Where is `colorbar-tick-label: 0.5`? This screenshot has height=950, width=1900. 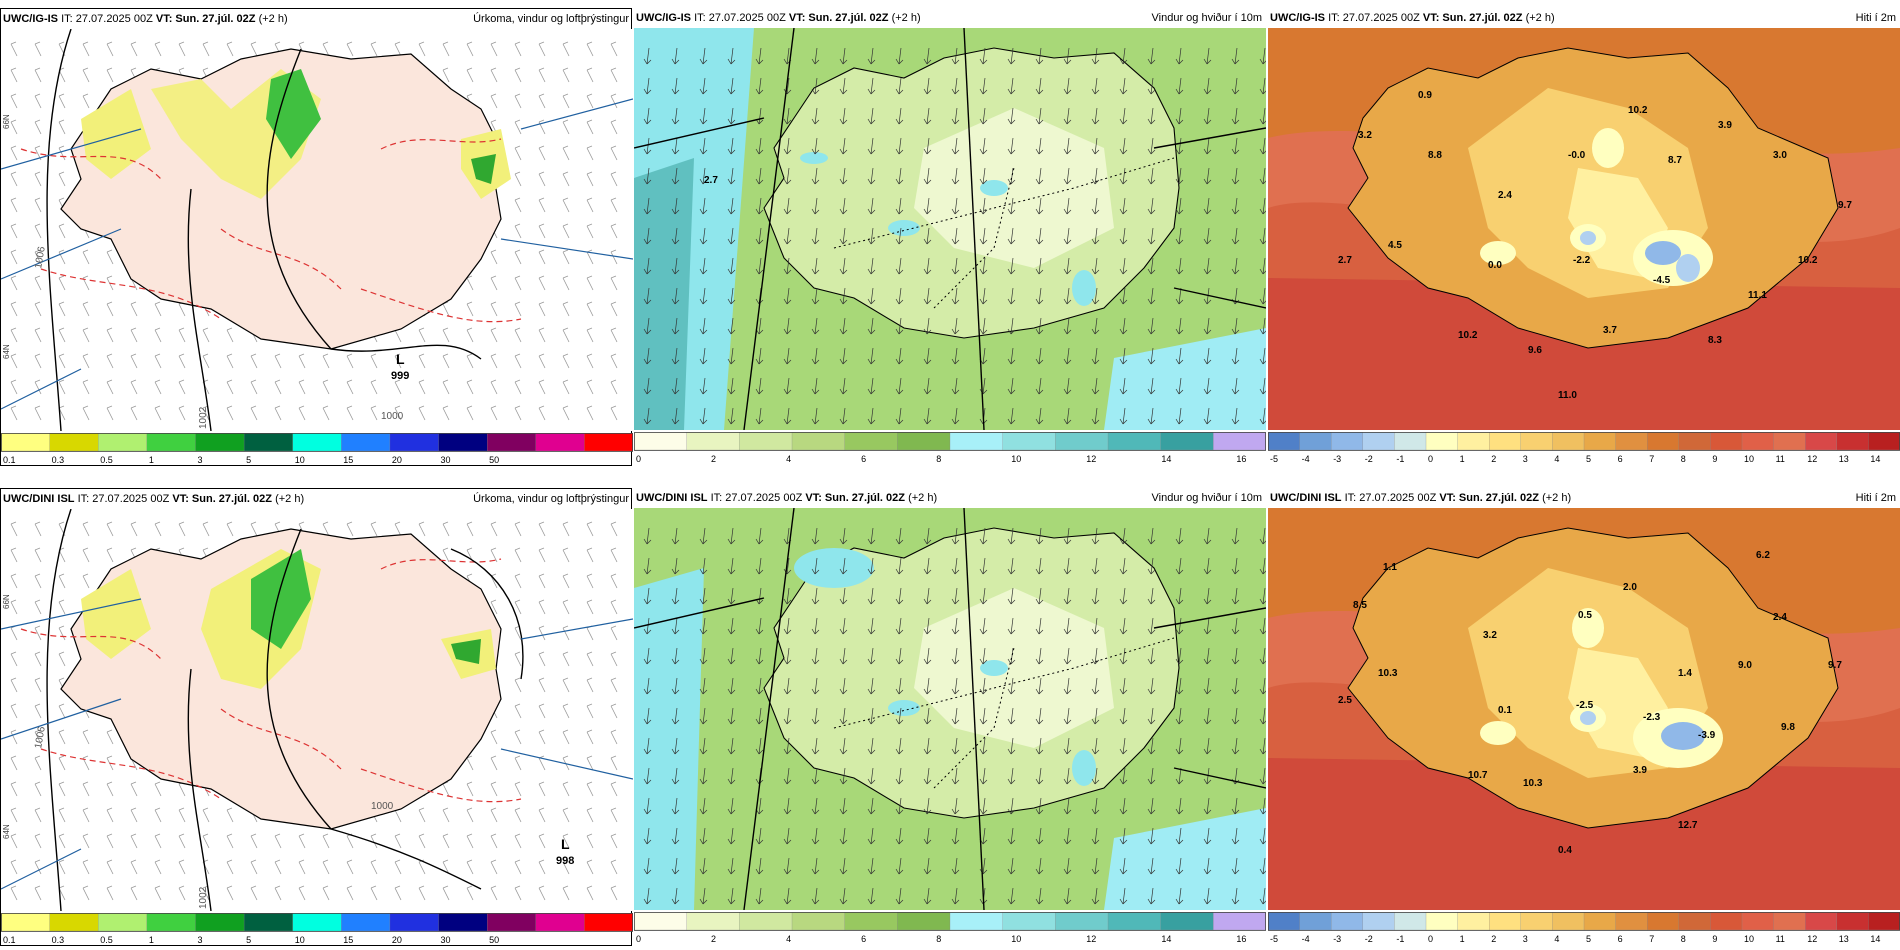 colorbar-tick-label: 0.5 is located at coordinates (106, 940).